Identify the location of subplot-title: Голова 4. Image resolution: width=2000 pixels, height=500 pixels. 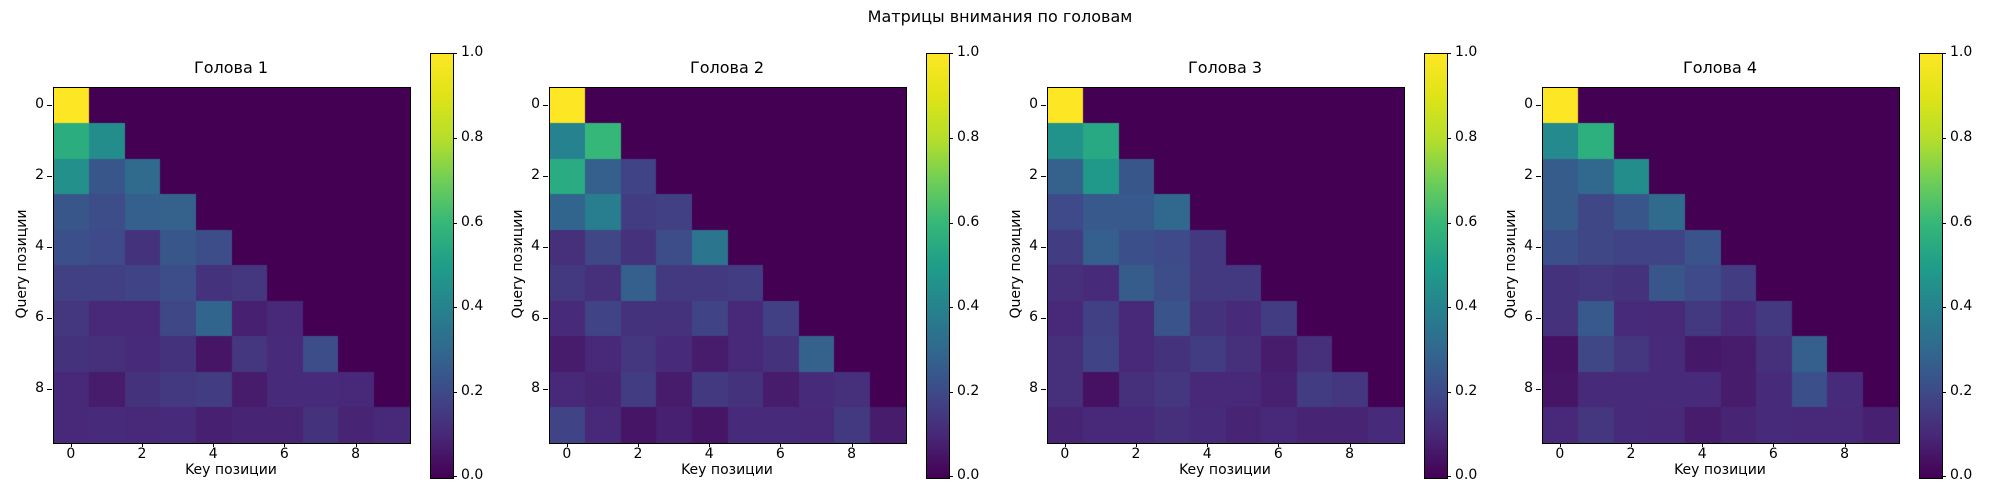
(1720, 67).